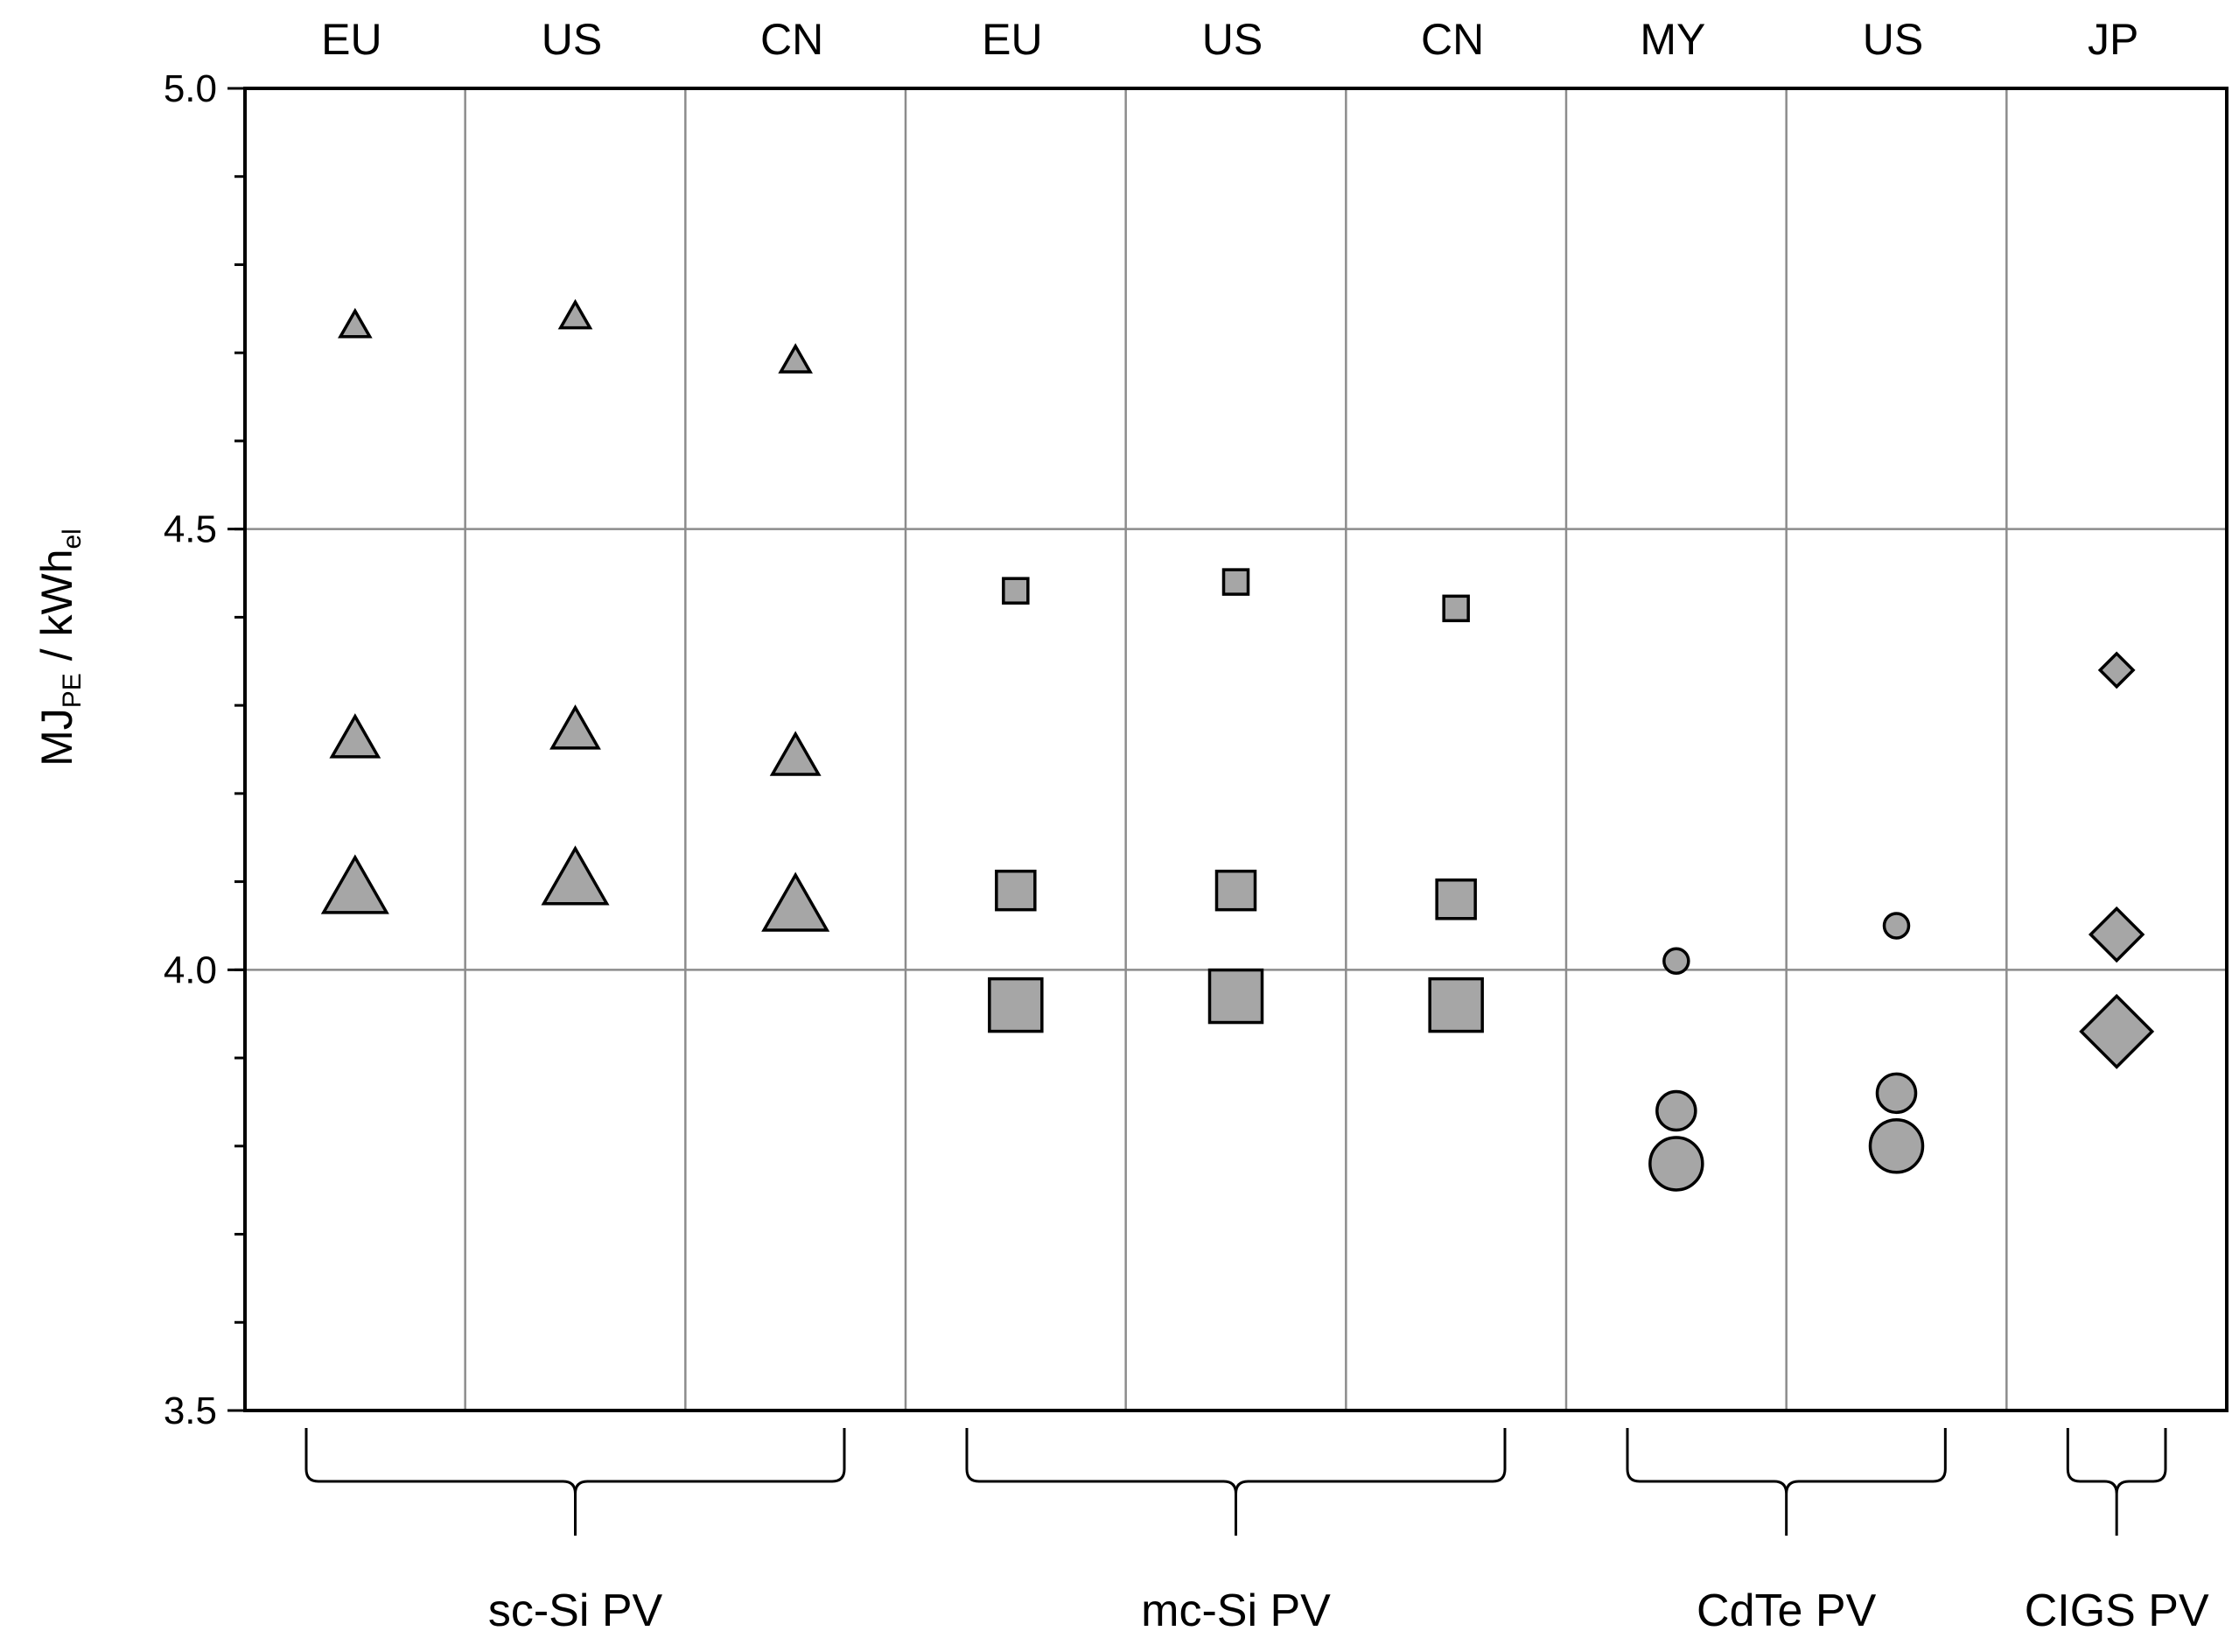  What do you see at coordinates (56, 737) in the screenshot?
I see `y-label-main: MJ` at bounding box center [56, 737].